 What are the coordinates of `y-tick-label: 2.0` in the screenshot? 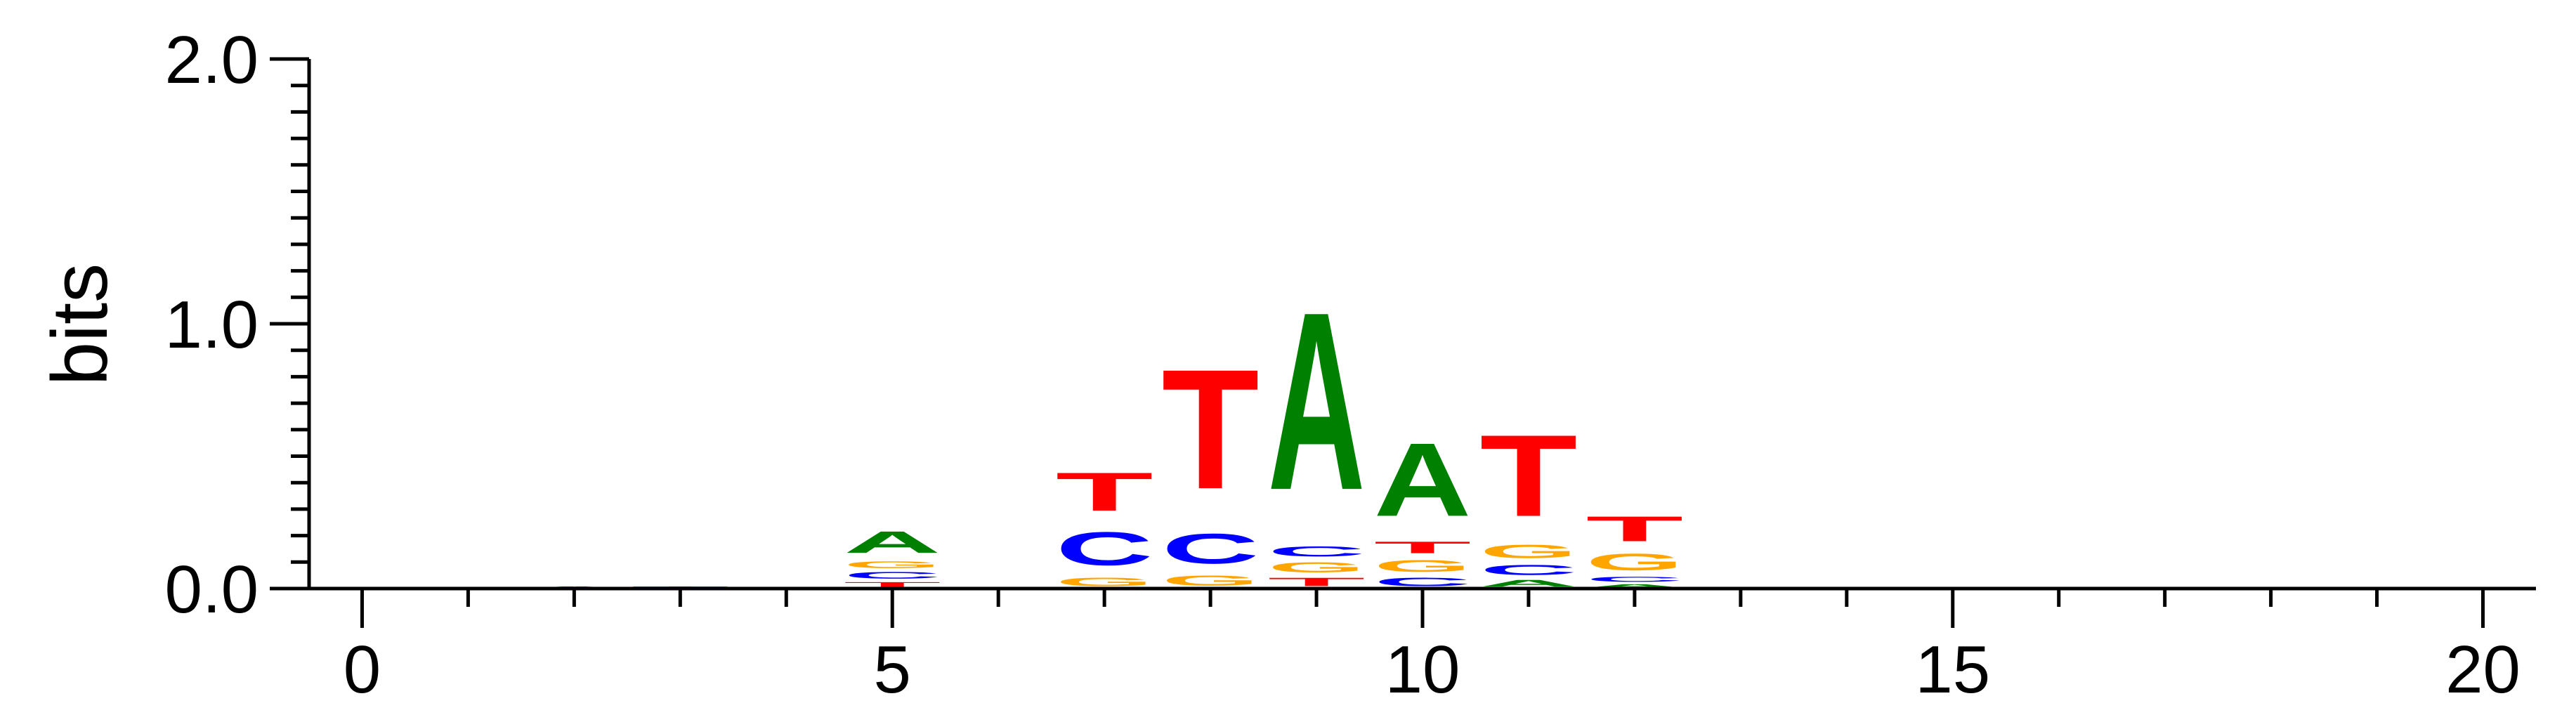 It's located at (212, 60).